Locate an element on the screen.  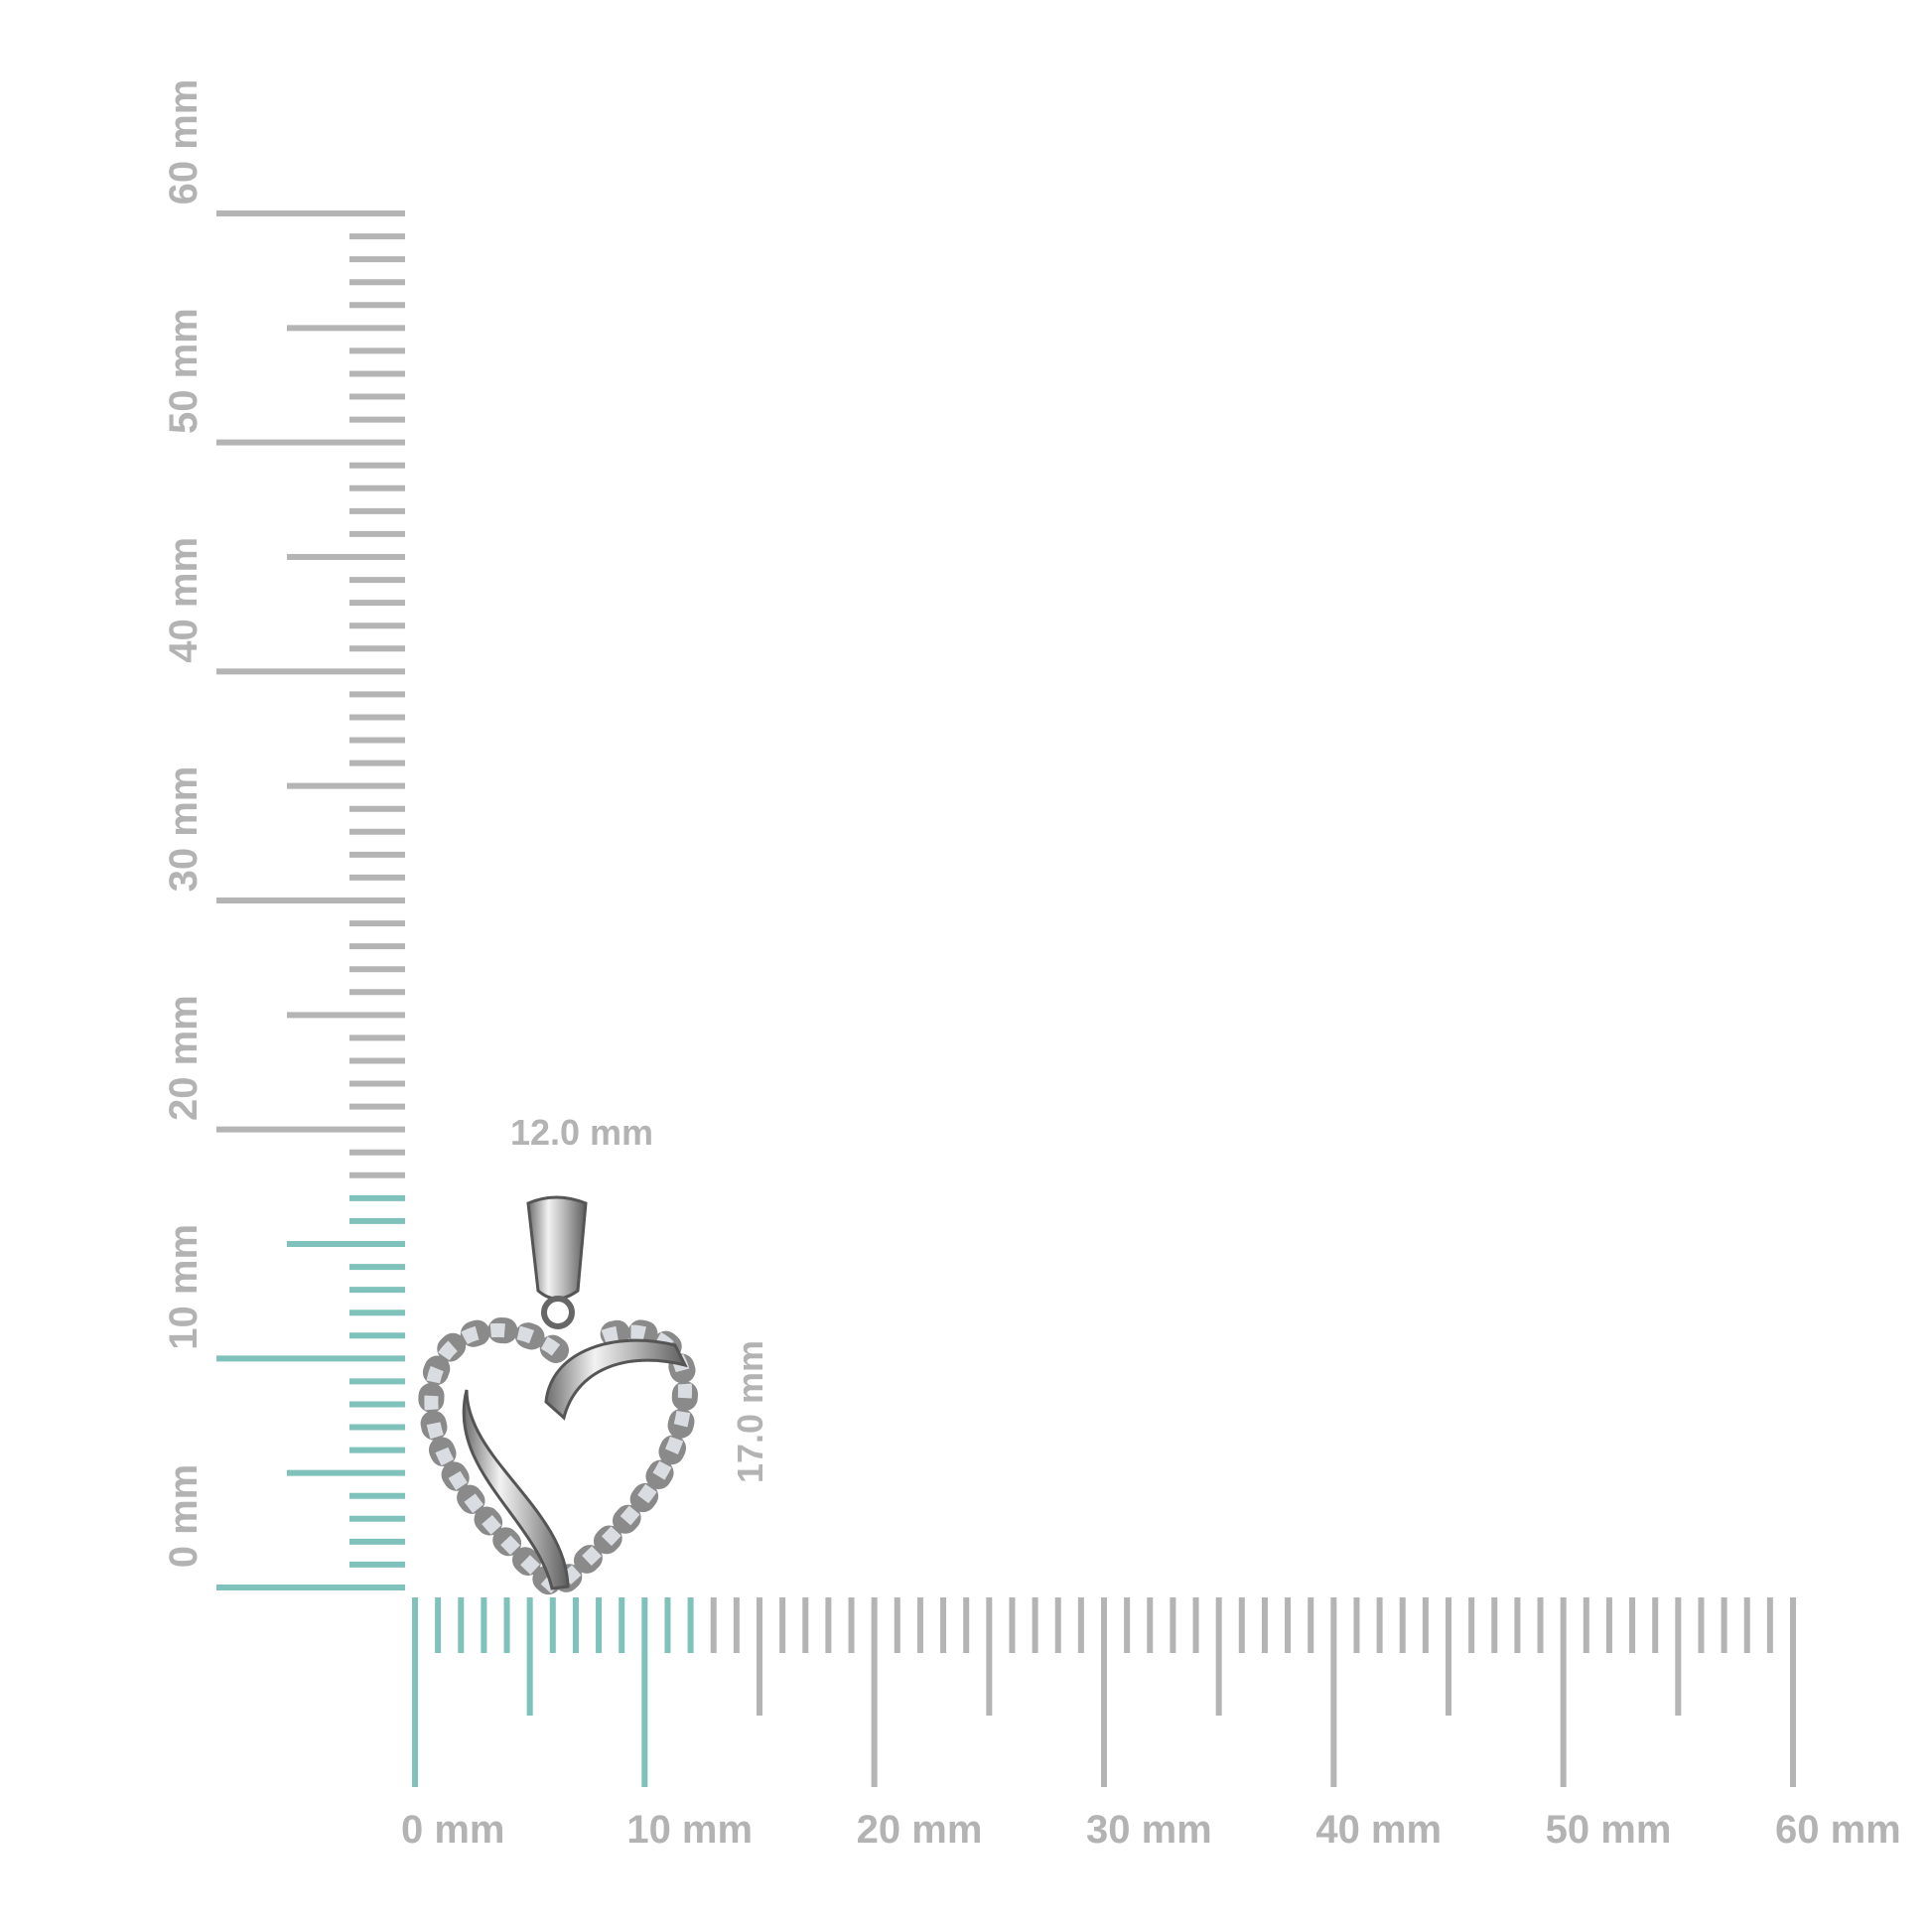
vertical-tick-label: 50 mm is located at coordinates (184, 371).